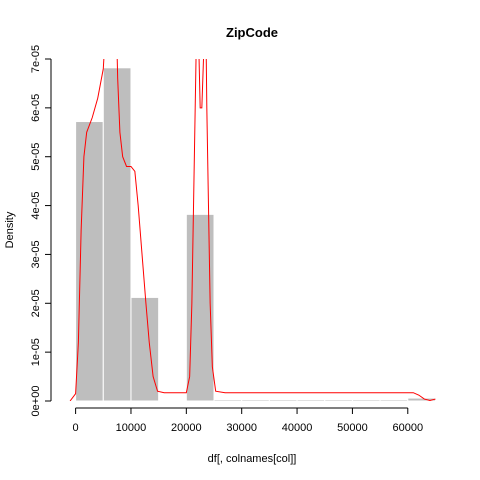 Image resolution: width=480 pixels, height=480 pixels. I want to click on x-tick-label: 20000, so click(186, 428).